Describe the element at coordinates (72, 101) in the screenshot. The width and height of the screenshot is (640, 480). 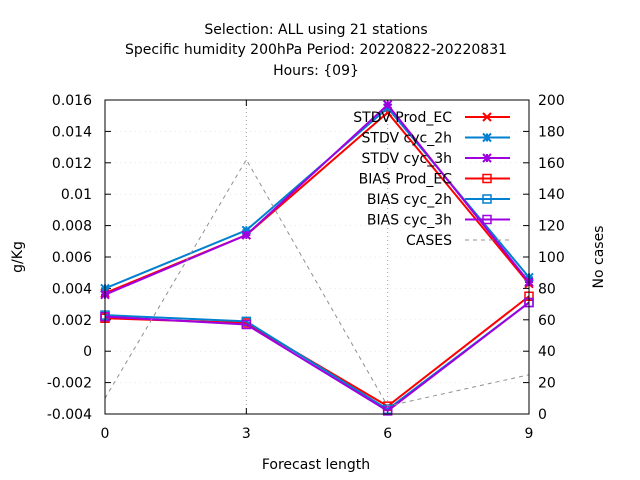
I see `y-tick-label: 0.016` at that location.